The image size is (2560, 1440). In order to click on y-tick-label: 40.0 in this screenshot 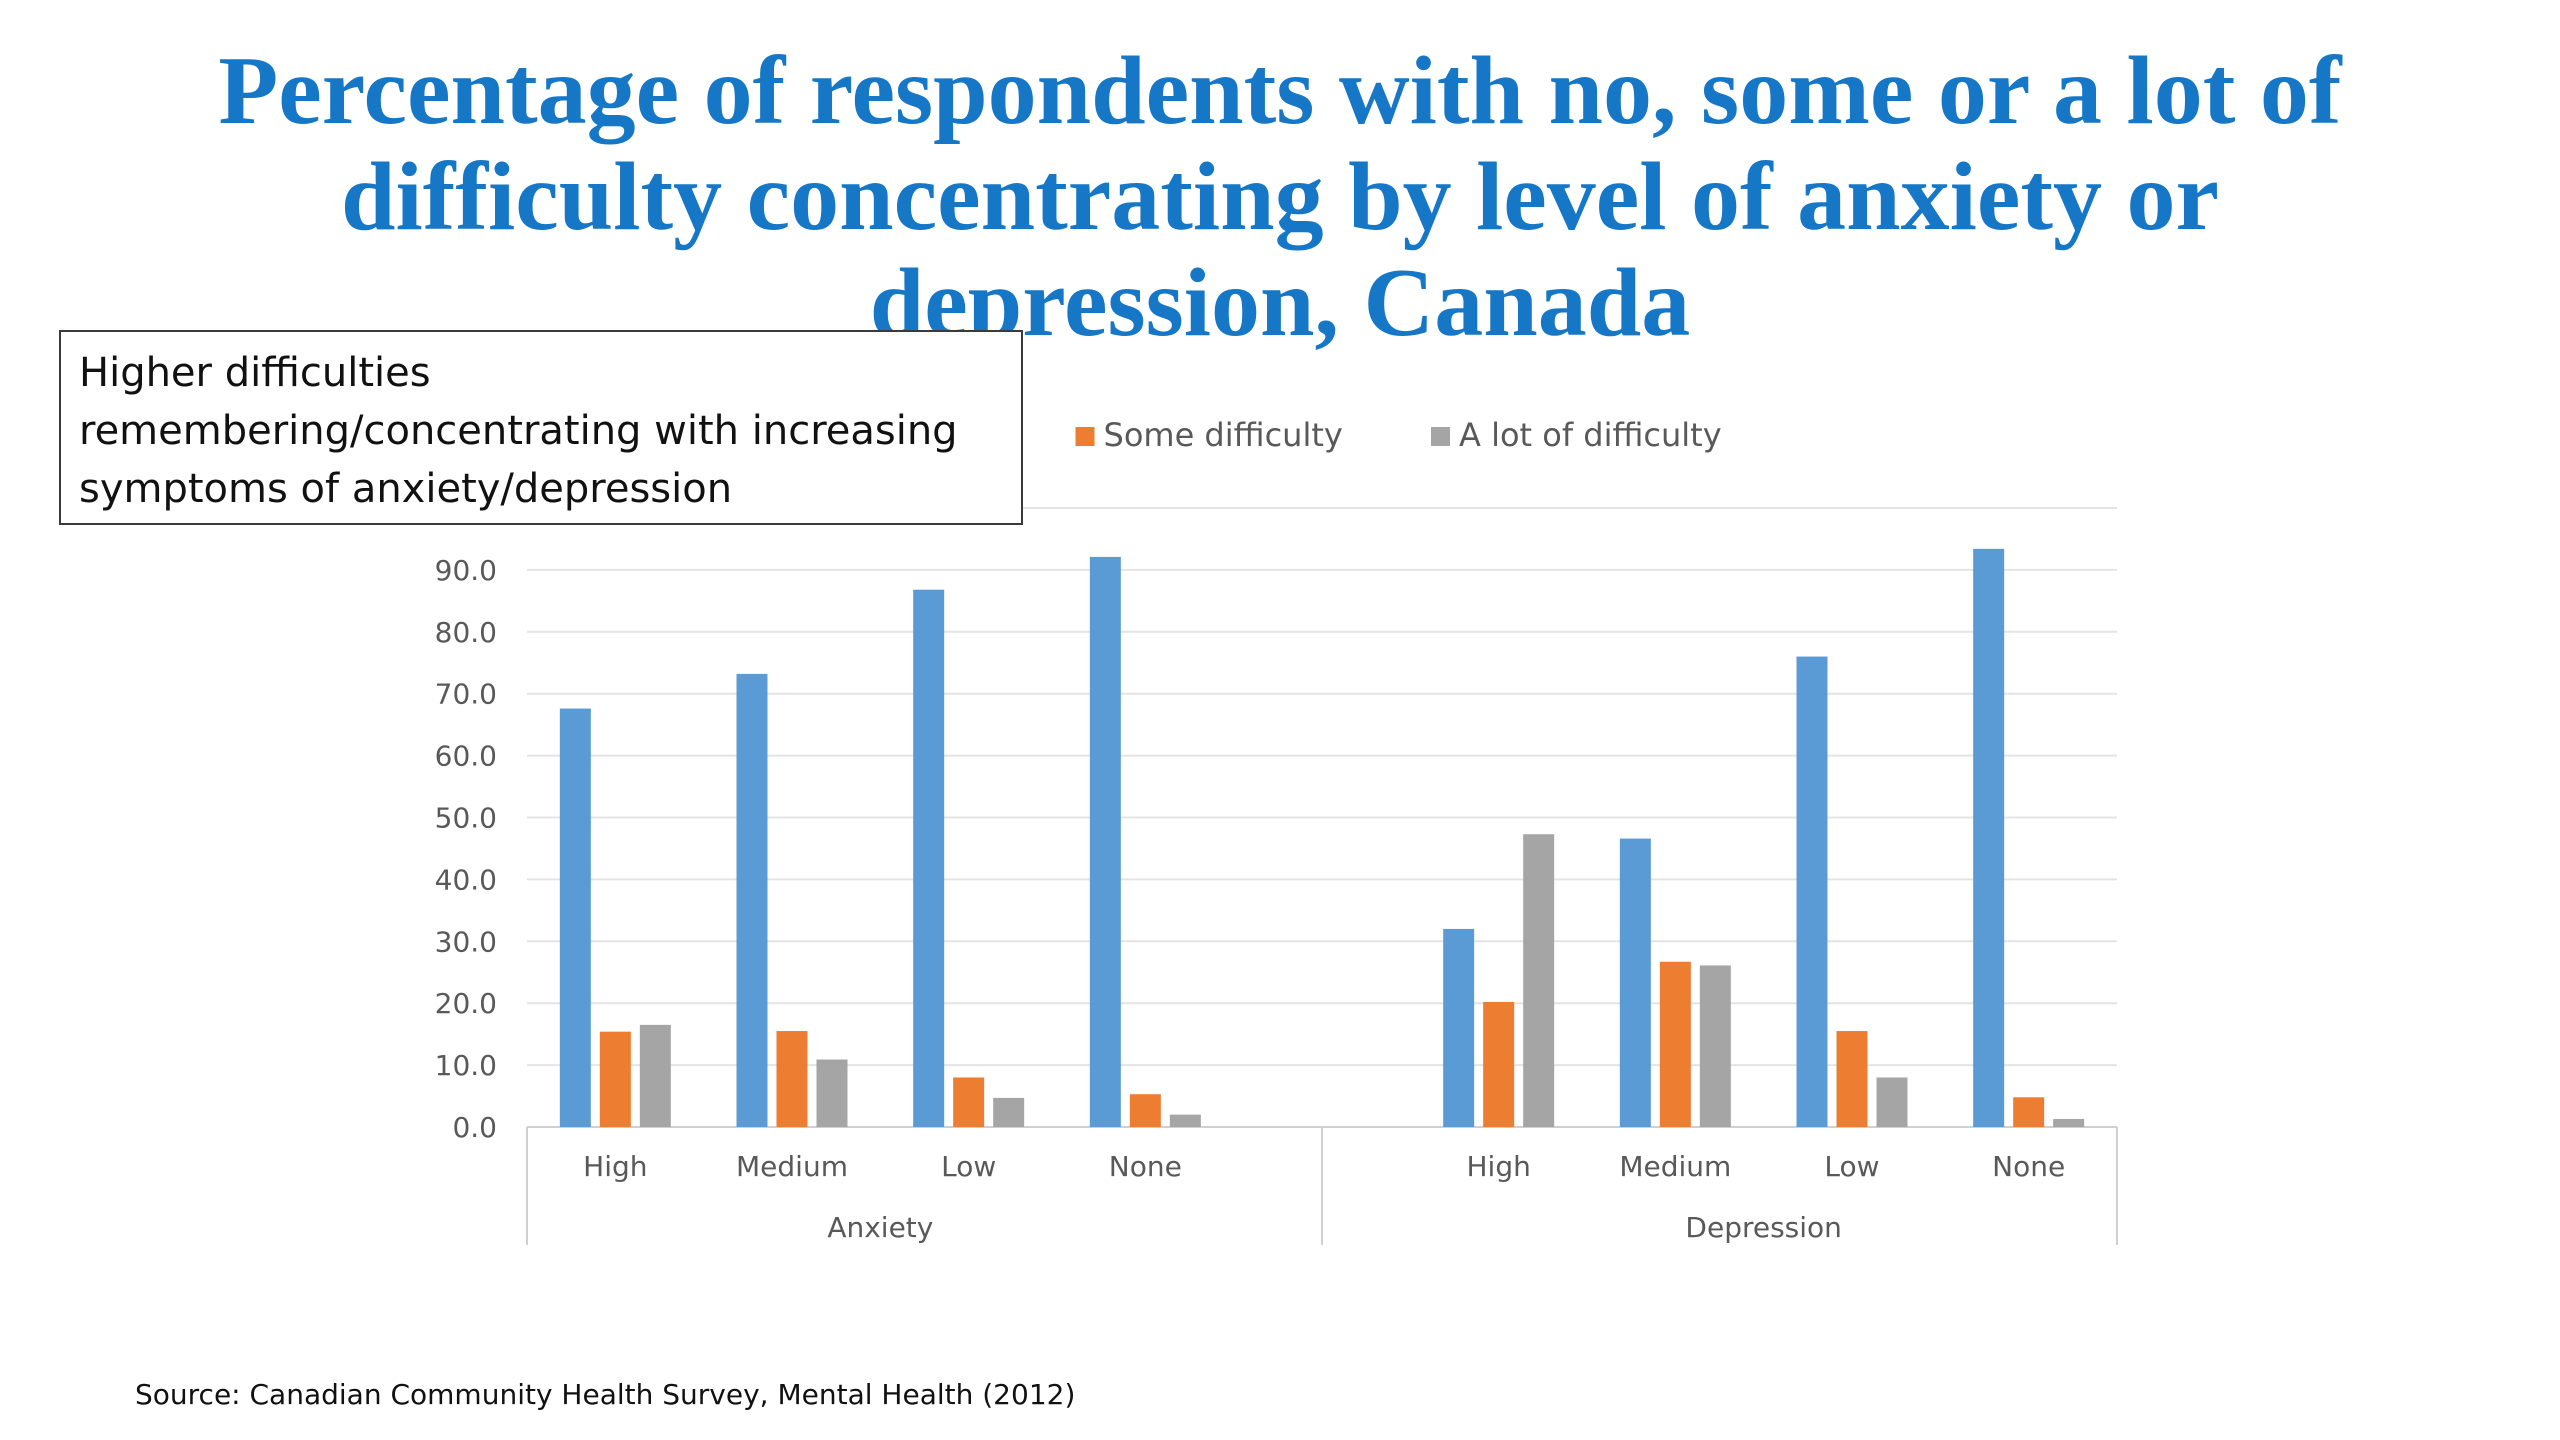, I will do `click(466, 879)`.